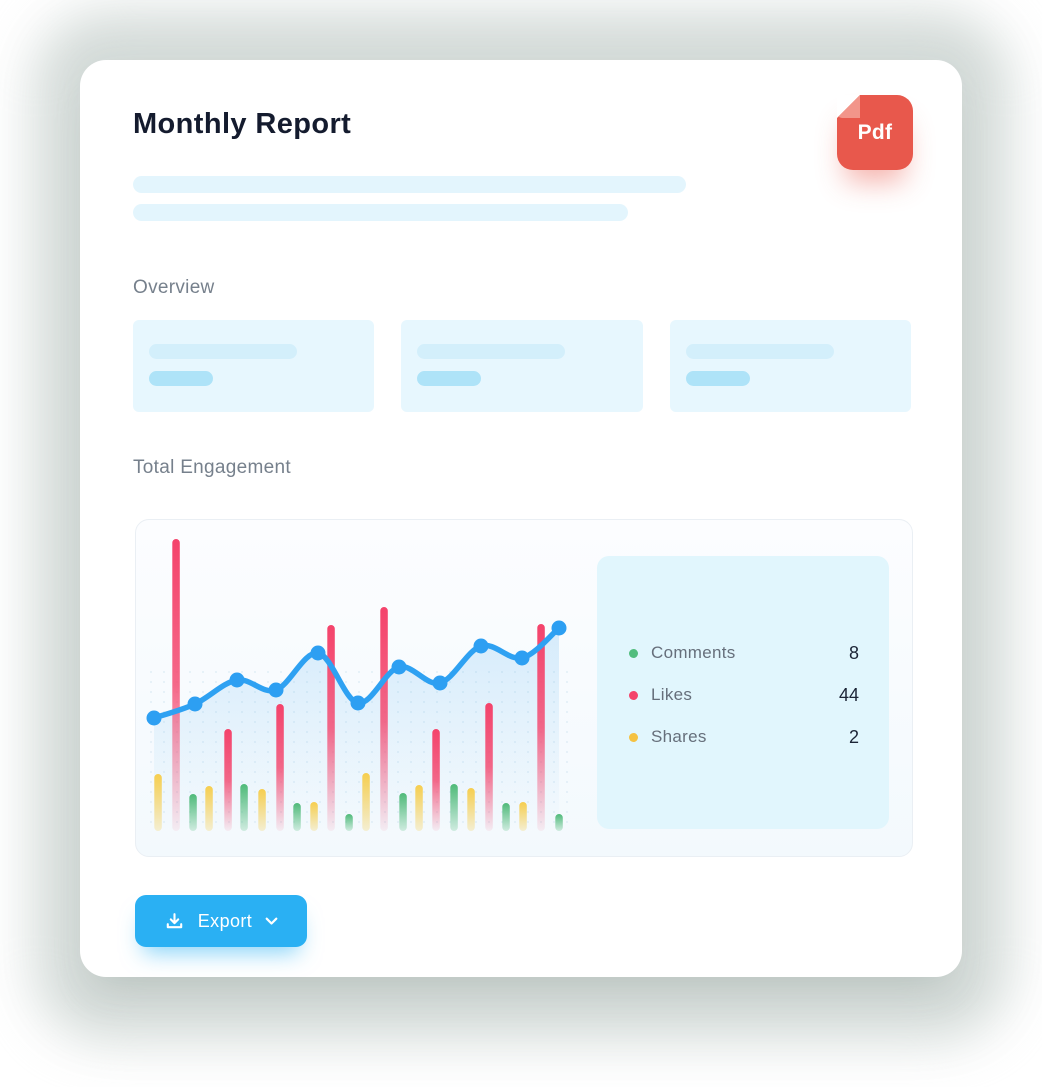  Describe the element at coordinates (491, 351) in the screenshot. I see `overview-card-2-skeleton-title` at that location.